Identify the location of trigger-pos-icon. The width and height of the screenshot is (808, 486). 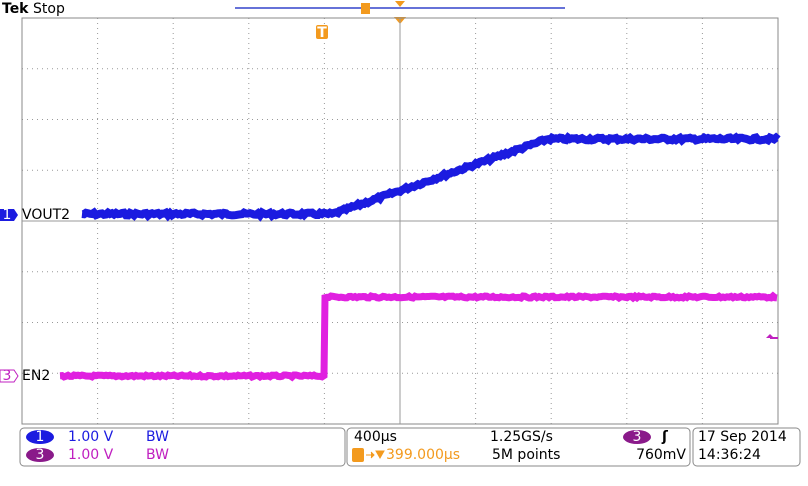
(358, 455).